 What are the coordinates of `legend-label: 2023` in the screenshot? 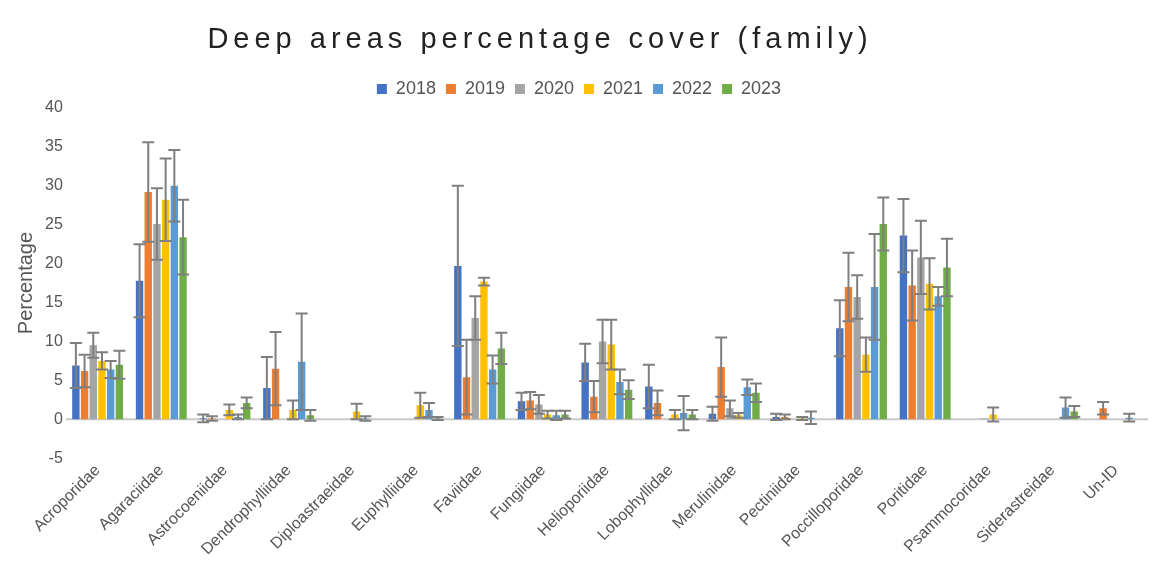 It's located at (761, 87).